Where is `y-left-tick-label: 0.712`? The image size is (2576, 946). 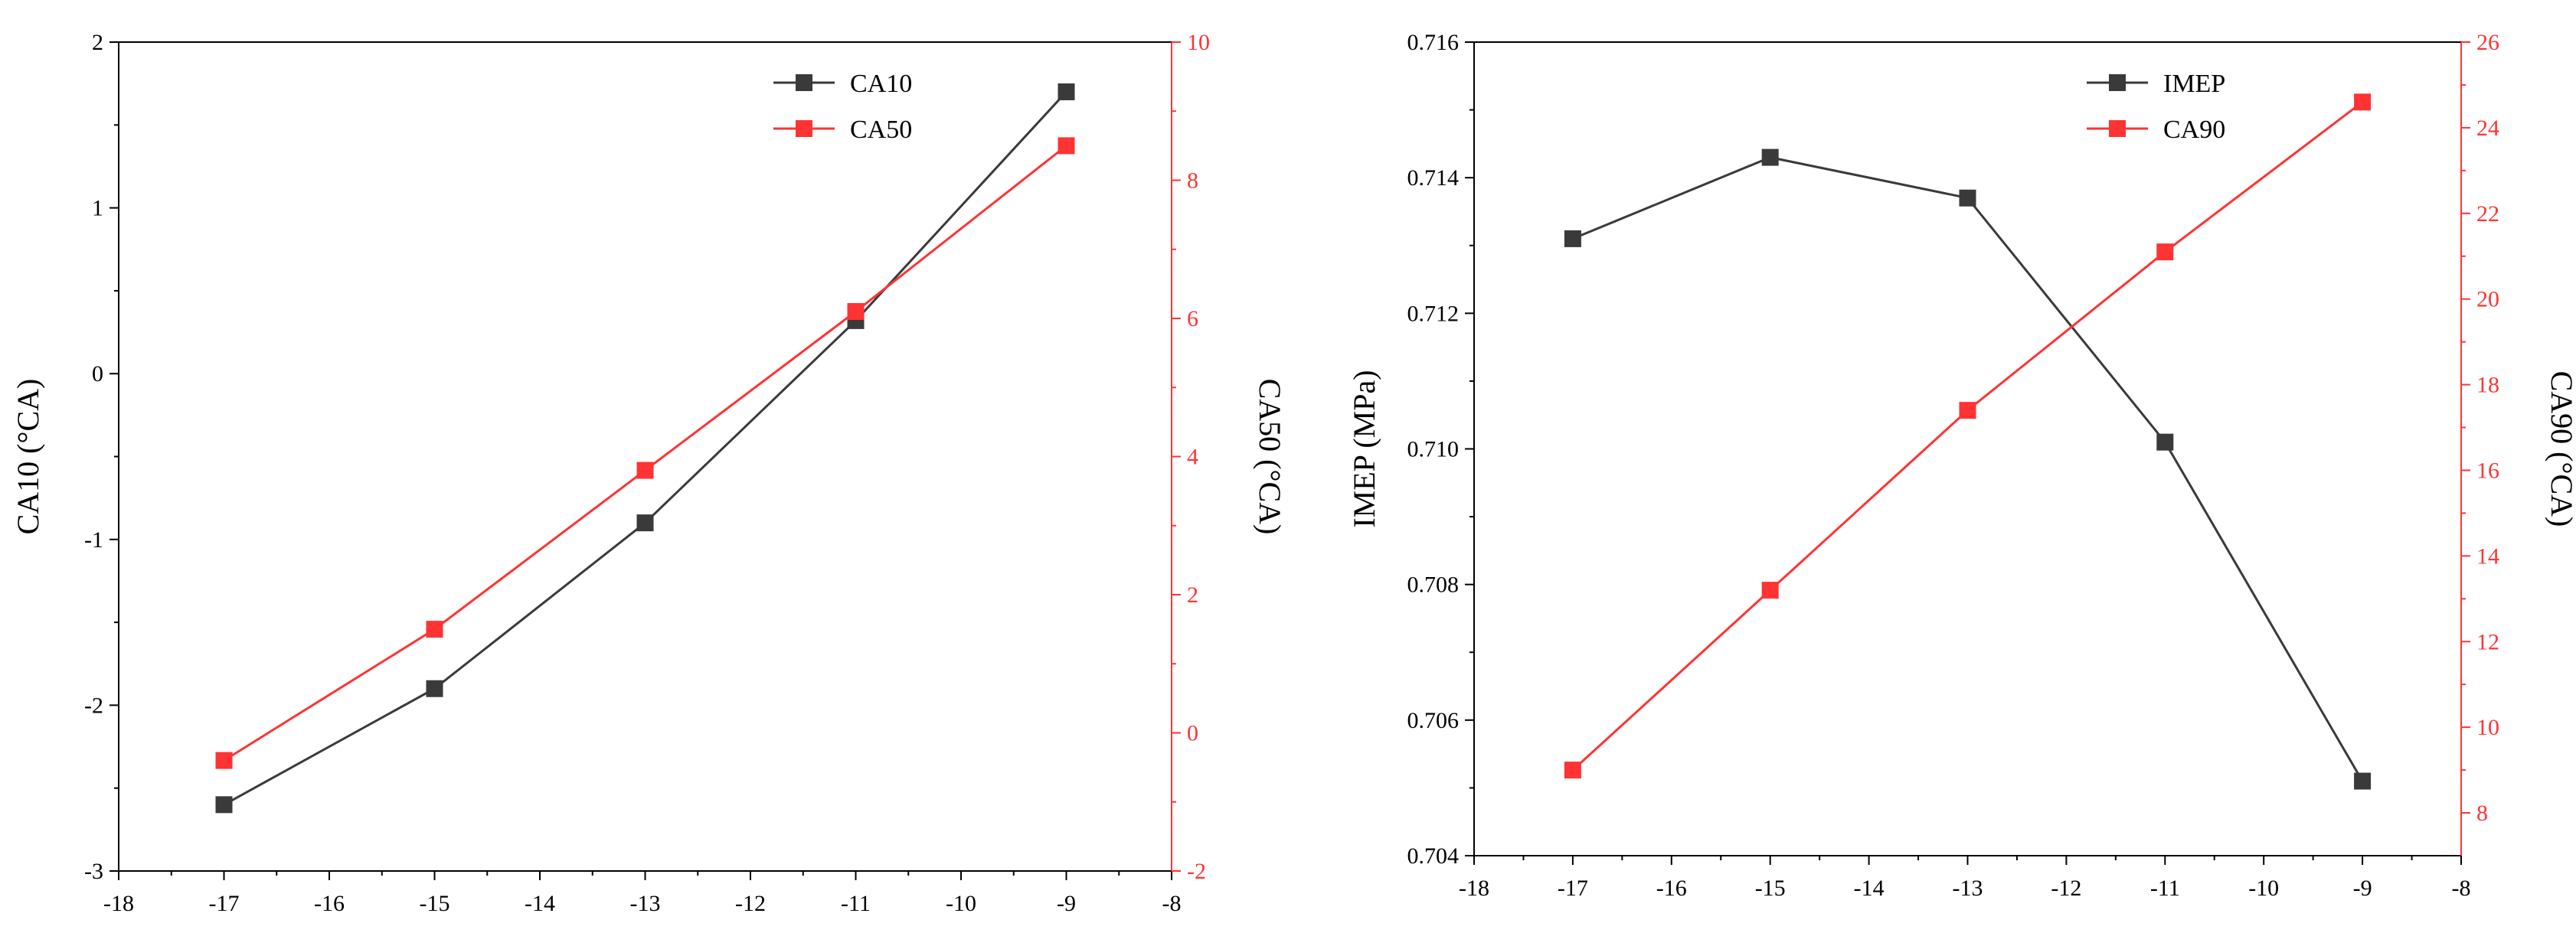 y-left-tick-label: 0.712 is located at coordinates (1433, 313).